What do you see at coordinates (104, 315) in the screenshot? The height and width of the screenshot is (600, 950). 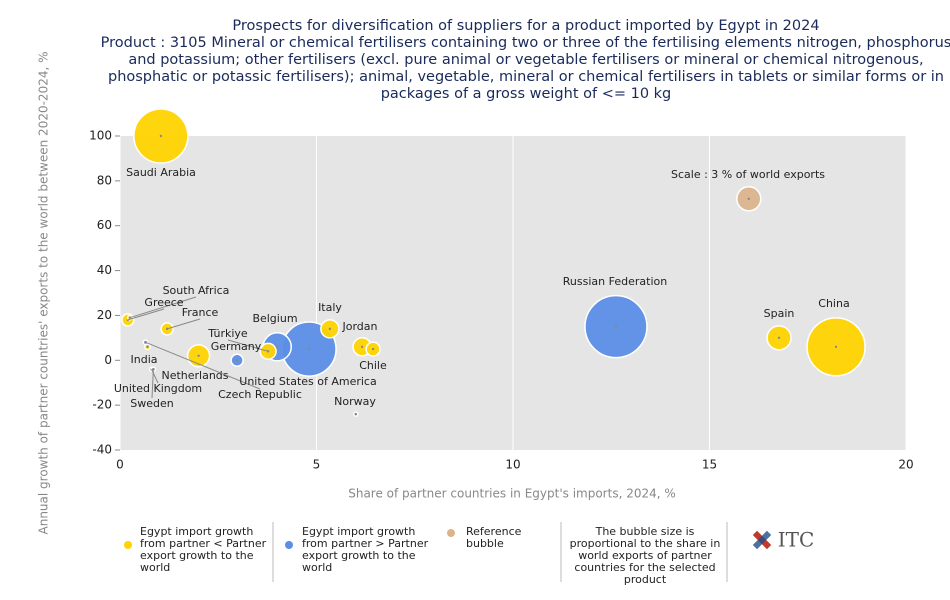 I see `y-tick-label: 20` at bounding box center [104, 315].